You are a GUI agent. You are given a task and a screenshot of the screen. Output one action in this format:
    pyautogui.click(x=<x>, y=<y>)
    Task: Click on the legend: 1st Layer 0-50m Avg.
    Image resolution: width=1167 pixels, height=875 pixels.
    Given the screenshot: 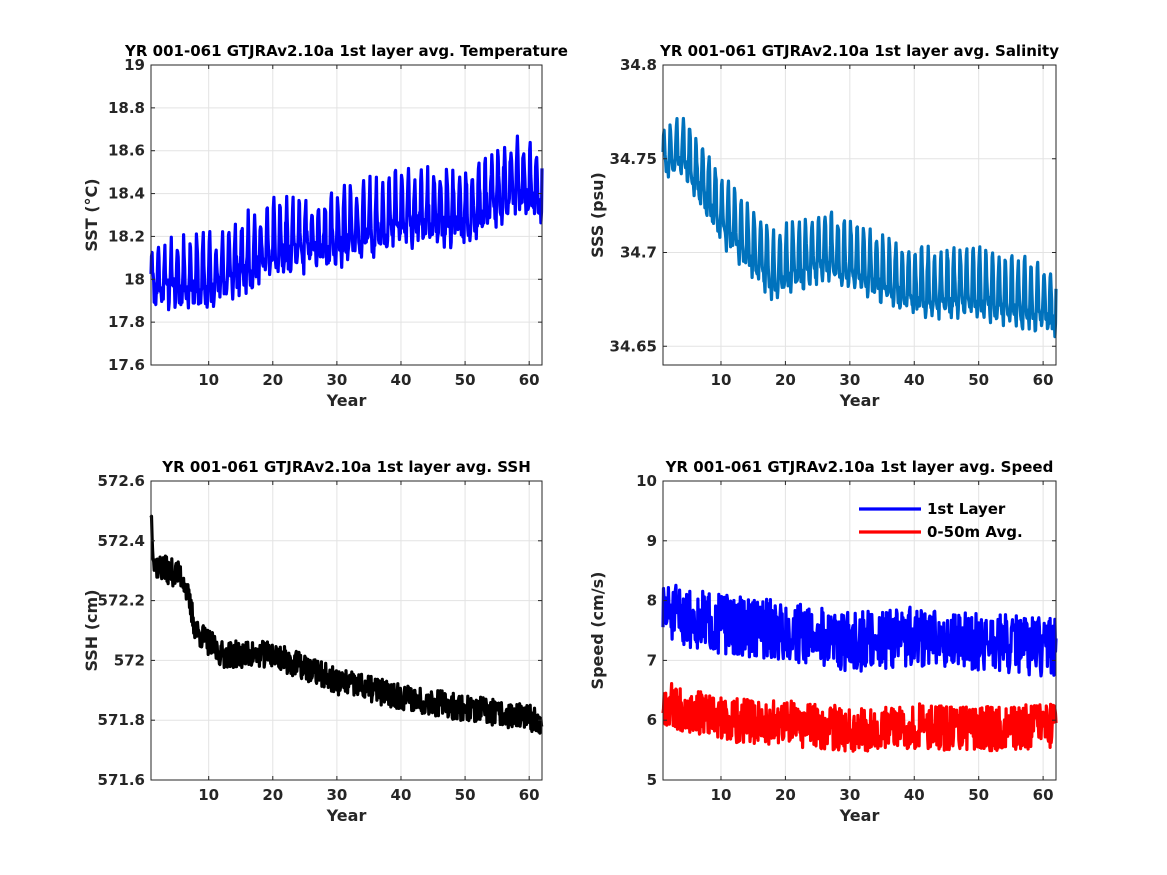 What is the action you would take?
    pyautogui.click(x=941, y=520)
    